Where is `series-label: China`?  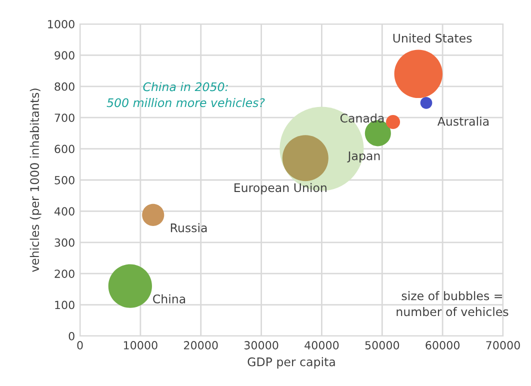 series-label: China is located at coordinates (169, 299).